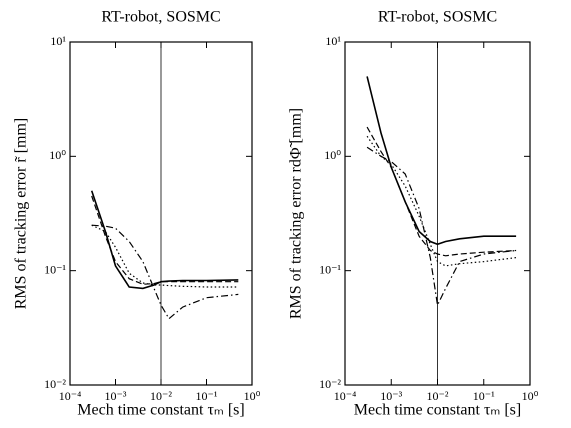 The image size is (571, 428). What do you see at coordinates (21, 214) in the screenshot?
I see `y-axis-label: RMS of tracking error r̃ [mm]` at bounding box center [21, 214].